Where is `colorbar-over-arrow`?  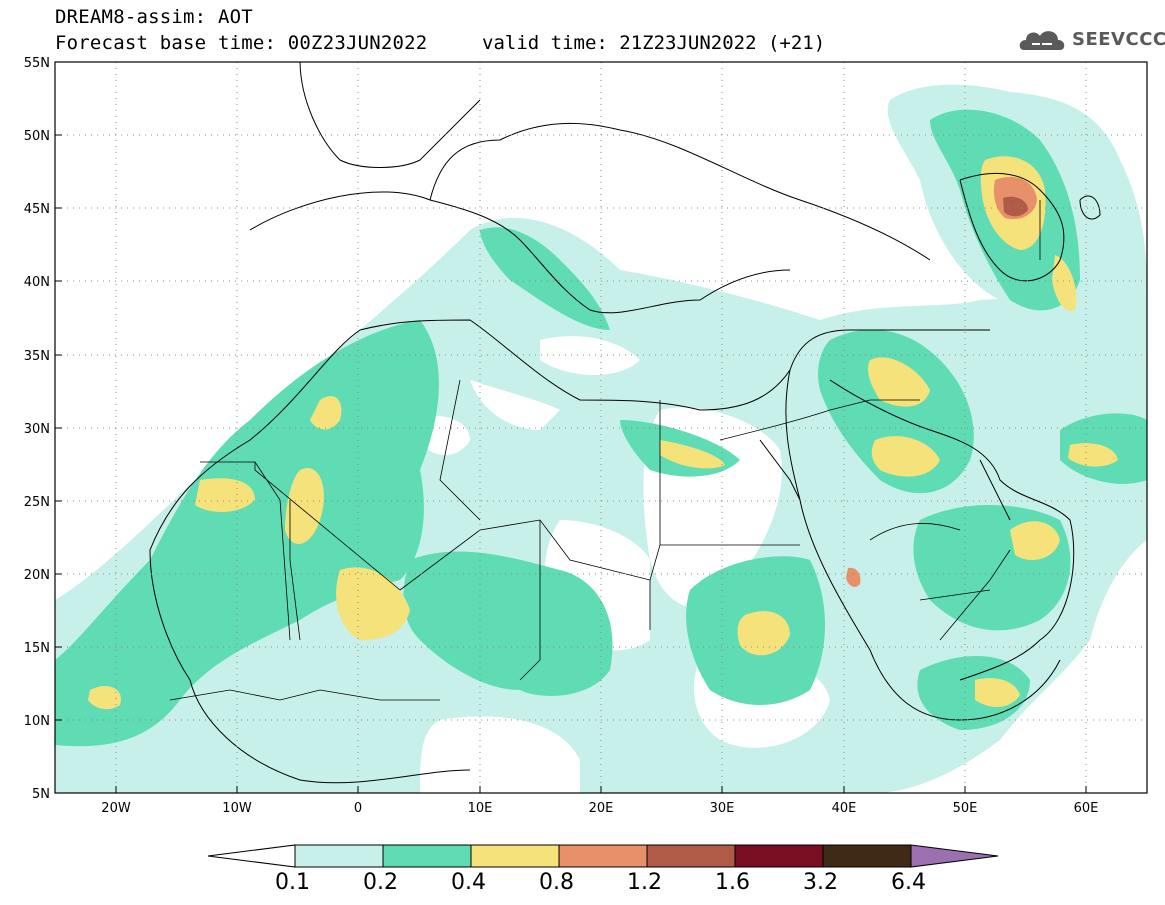
colorbar-over-arrow is located at coordinates (954, 856).